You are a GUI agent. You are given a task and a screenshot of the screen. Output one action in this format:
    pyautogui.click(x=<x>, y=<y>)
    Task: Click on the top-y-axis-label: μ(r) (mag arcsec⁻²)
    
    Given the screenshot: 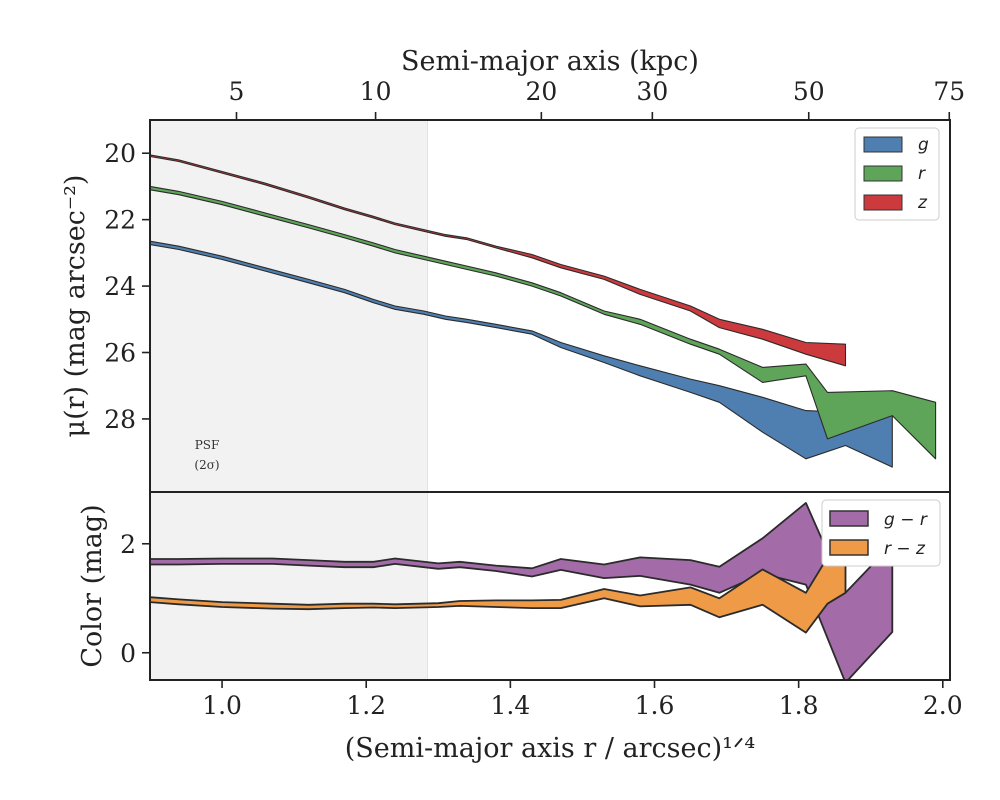 What is the action you would take?
    pyautogui.click(x=75, y=306)
    